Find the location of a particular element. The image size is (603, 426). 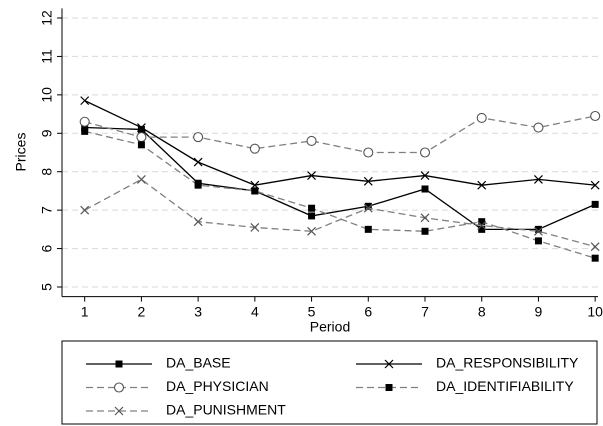

y-axis-label: Prices is located at coordinates (21, 152).